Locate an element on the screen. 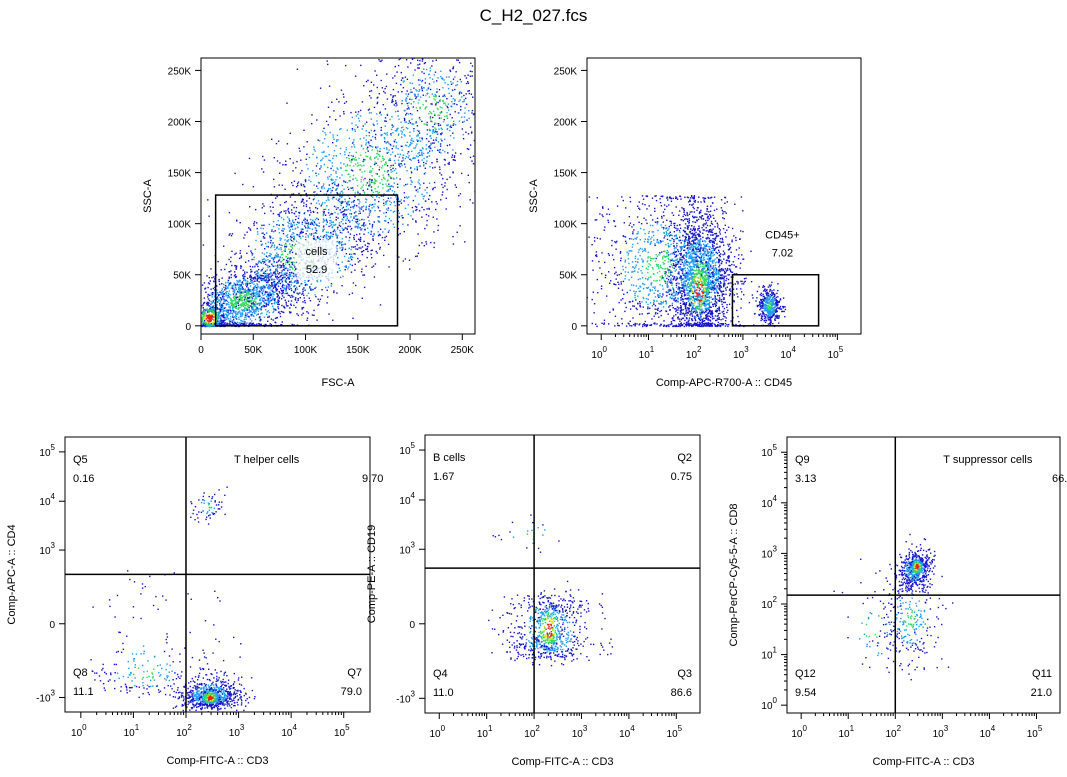 The image size is (1067, 777). quadrant-value: 21.0 is located at coordinates (1041, 693).